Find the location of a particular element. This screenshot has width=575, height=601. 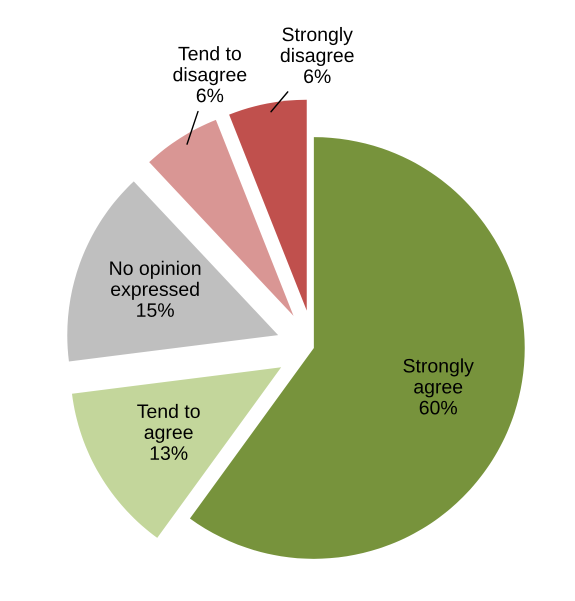

data-label: 15% is located at coordinates (155, 310).